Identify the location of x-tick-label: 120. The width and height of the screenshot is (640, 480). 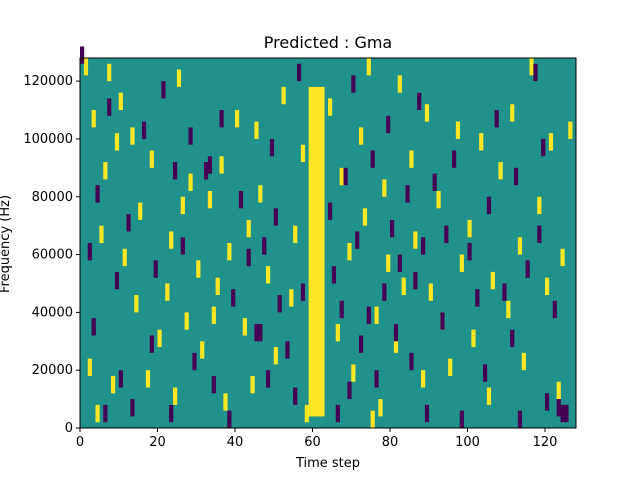
(545, 442).